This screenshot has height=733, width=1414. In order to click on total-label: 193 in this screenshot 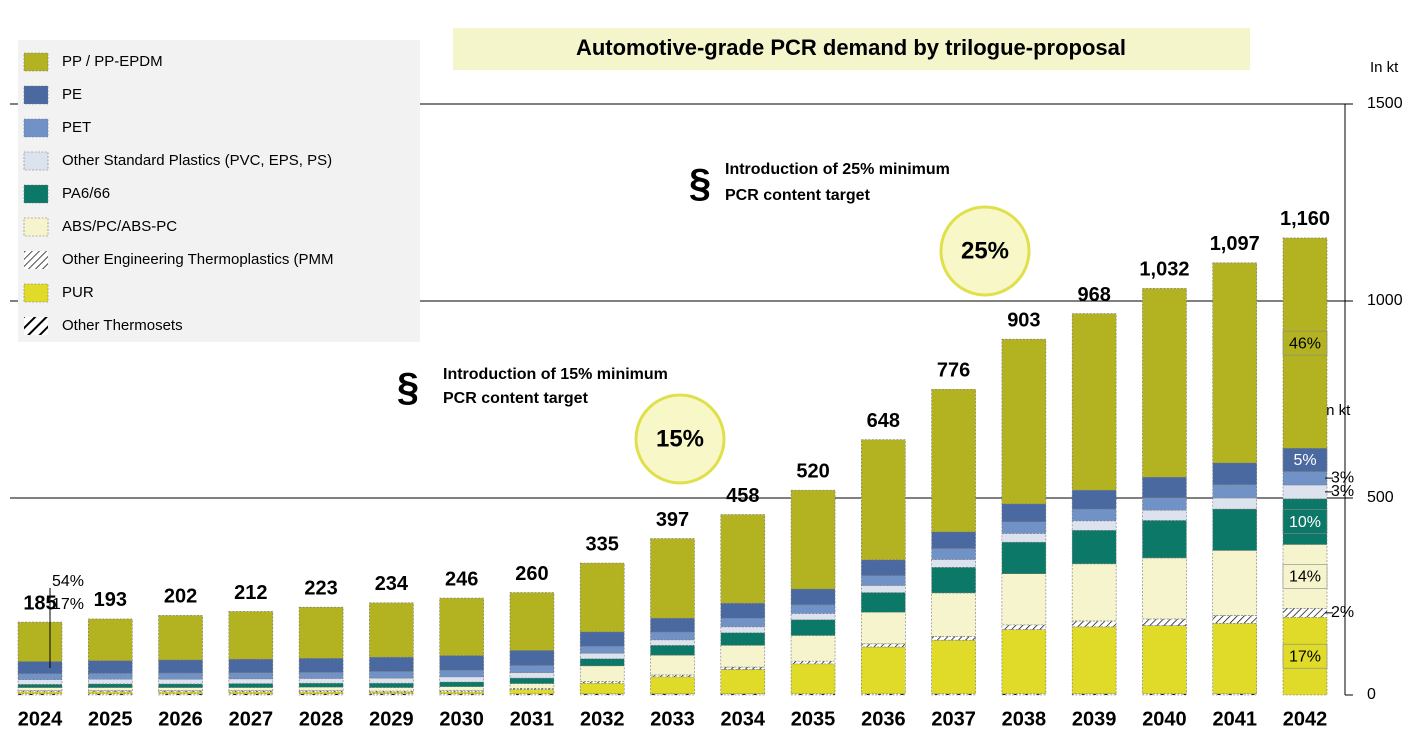, I will do `click(110, 600)`.